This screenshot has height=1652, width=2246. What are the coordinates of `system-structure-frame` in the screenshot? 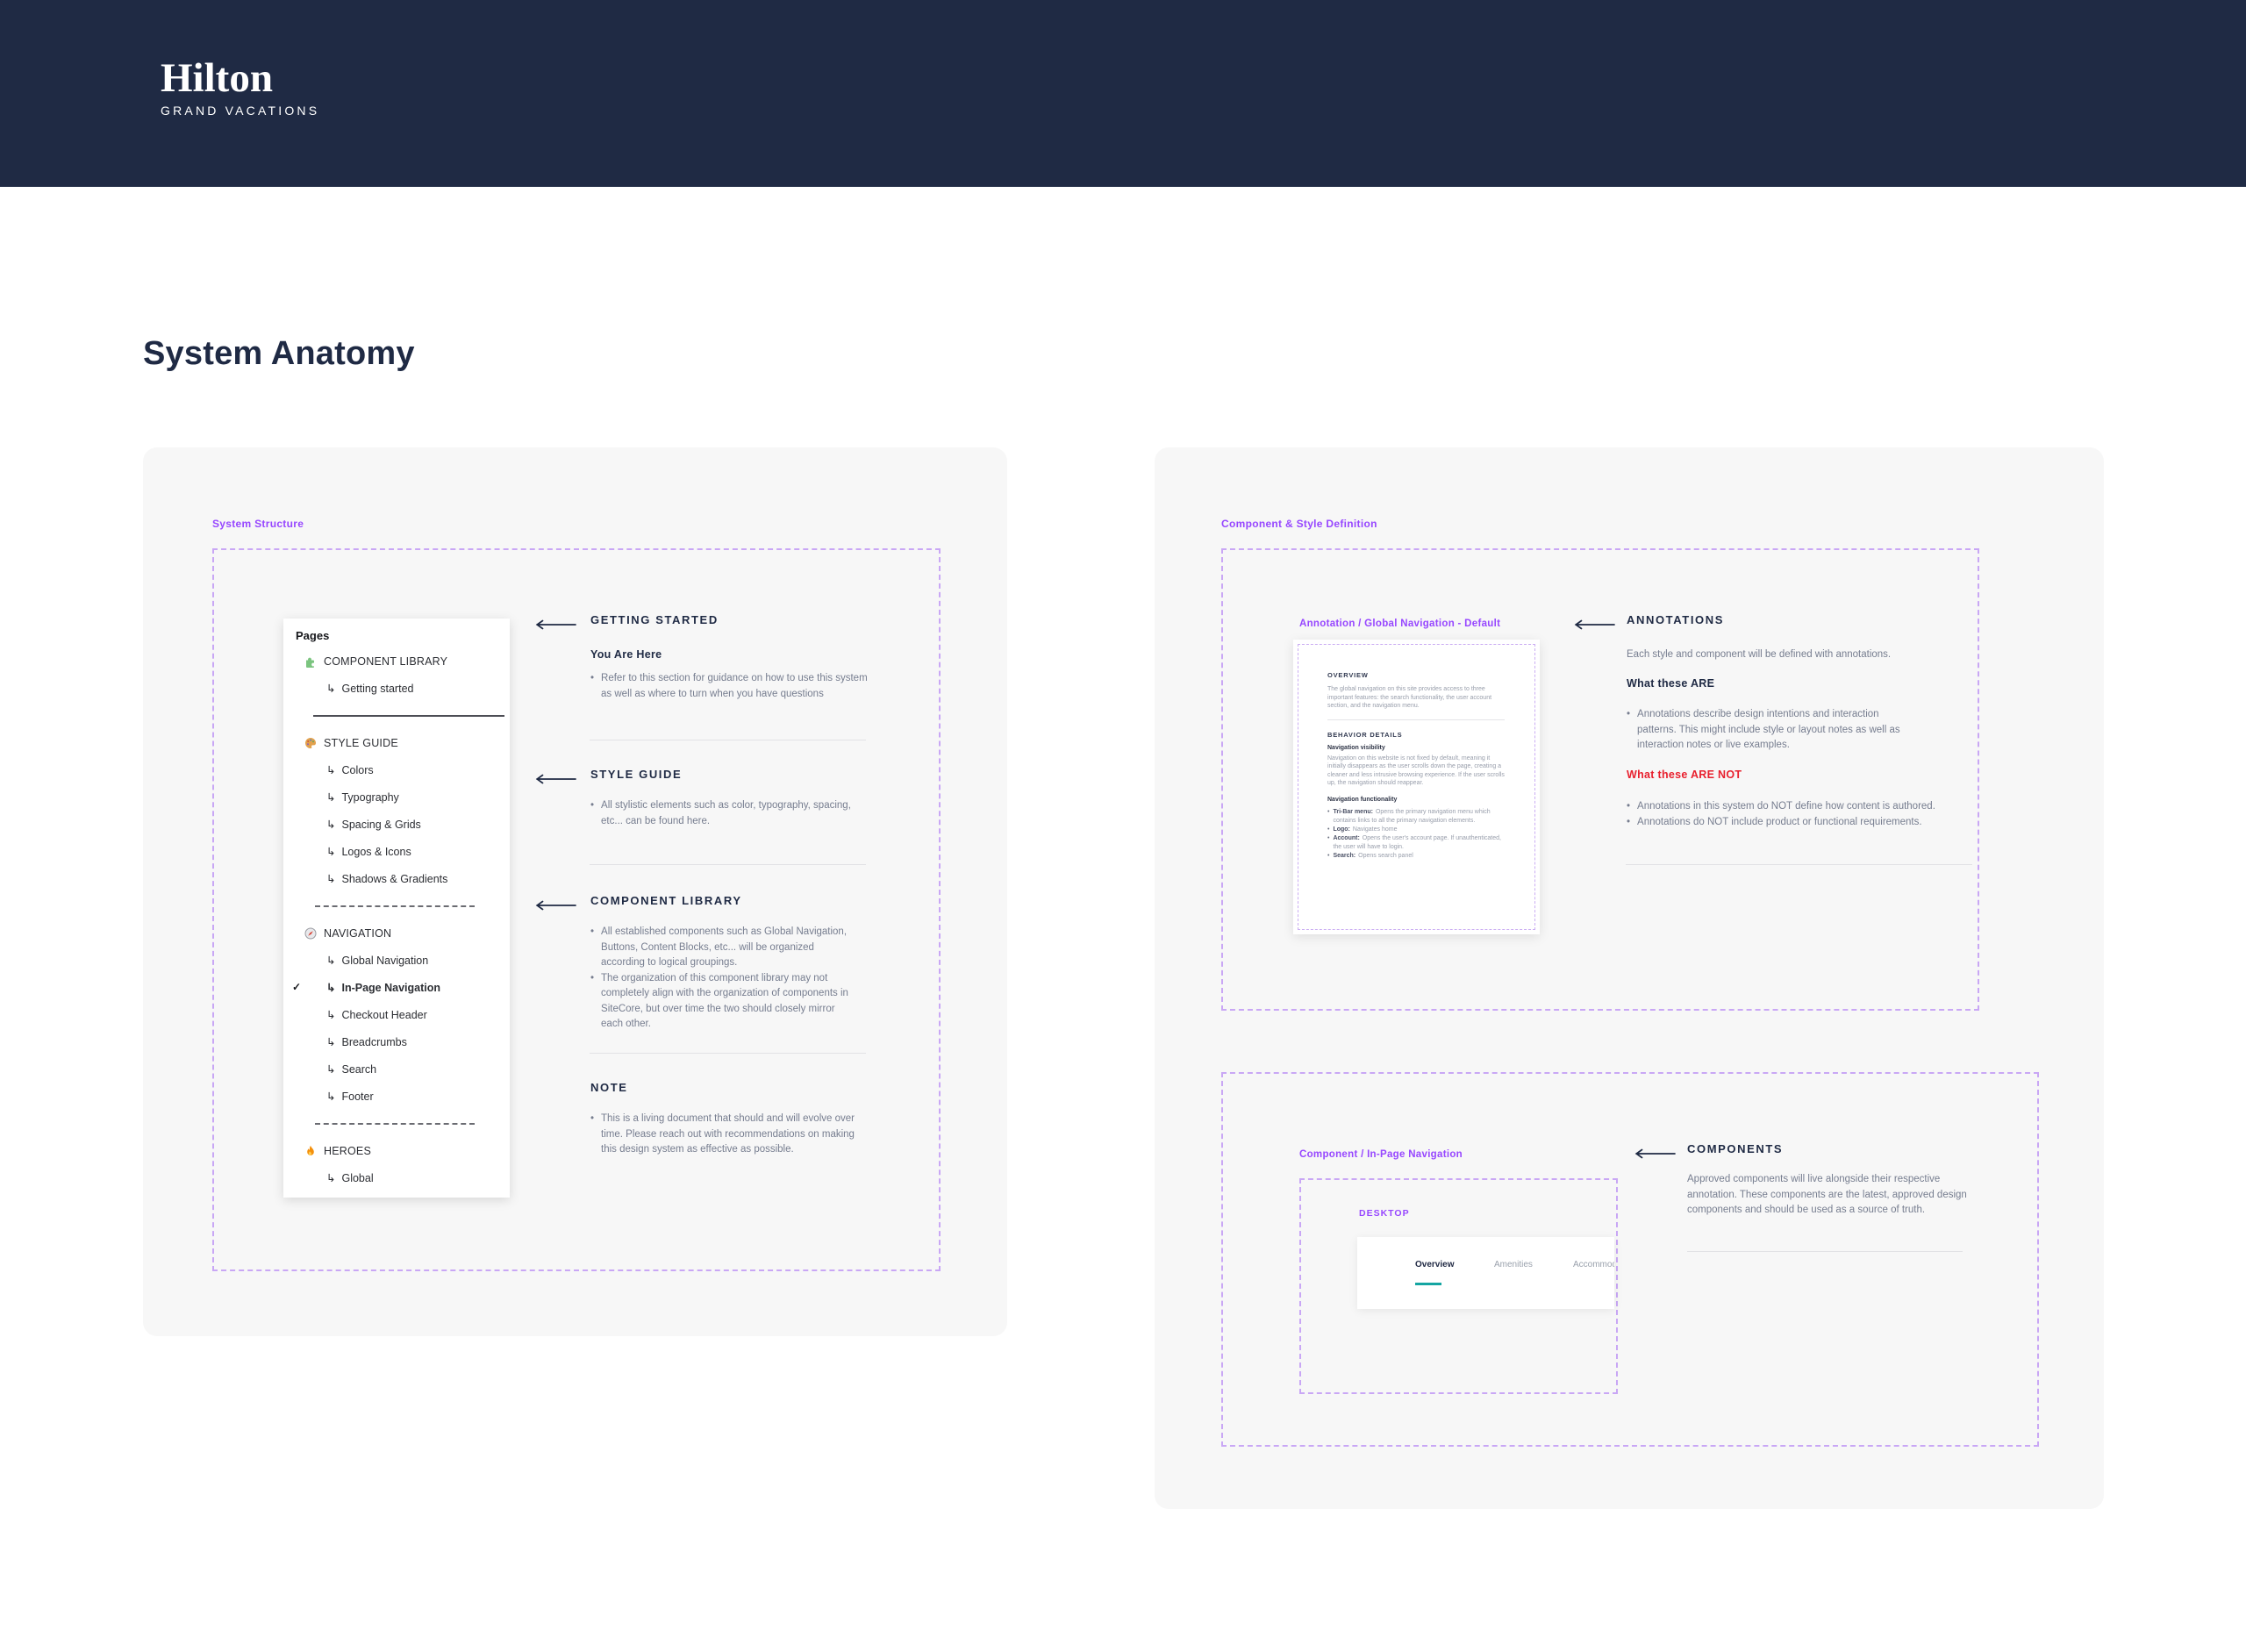 It's located at (576, 910).